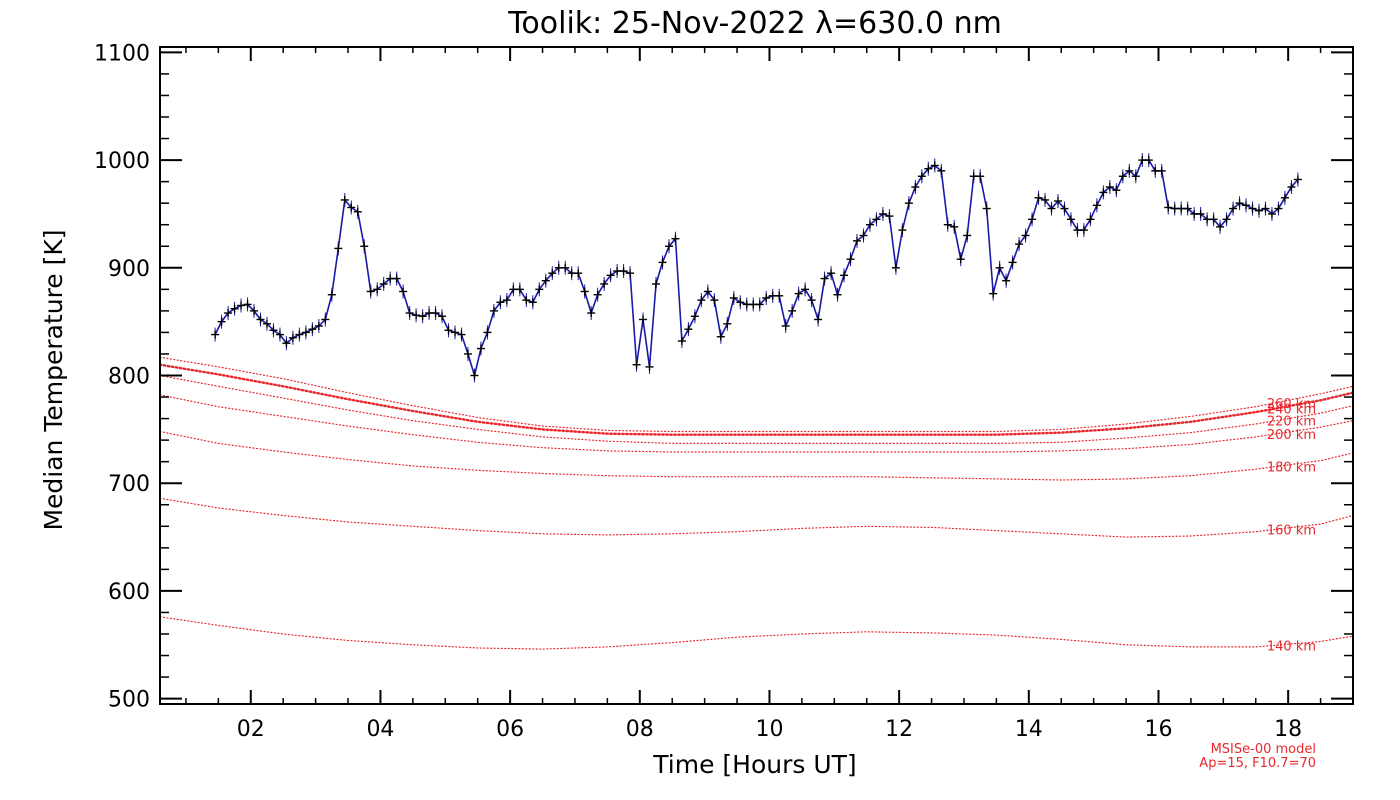  Describe the element at coordinates (1257, 763) in the screenshot. I see `model-note-line2: Ap=15, F10.7=70` at that location.